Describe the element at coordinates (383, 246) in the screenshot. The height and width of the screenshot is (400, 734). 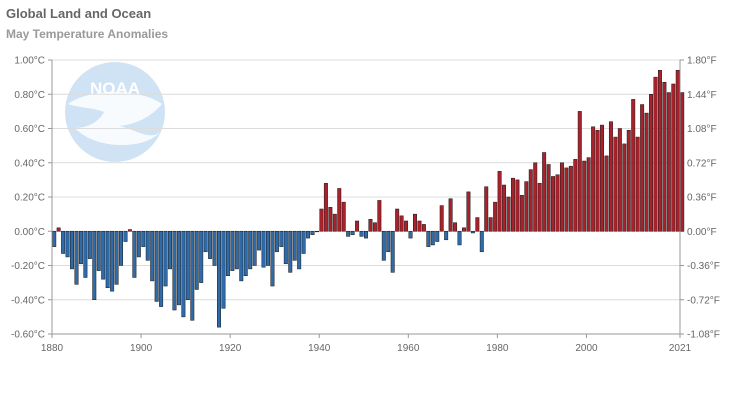
I see `bar-1954` at that location.